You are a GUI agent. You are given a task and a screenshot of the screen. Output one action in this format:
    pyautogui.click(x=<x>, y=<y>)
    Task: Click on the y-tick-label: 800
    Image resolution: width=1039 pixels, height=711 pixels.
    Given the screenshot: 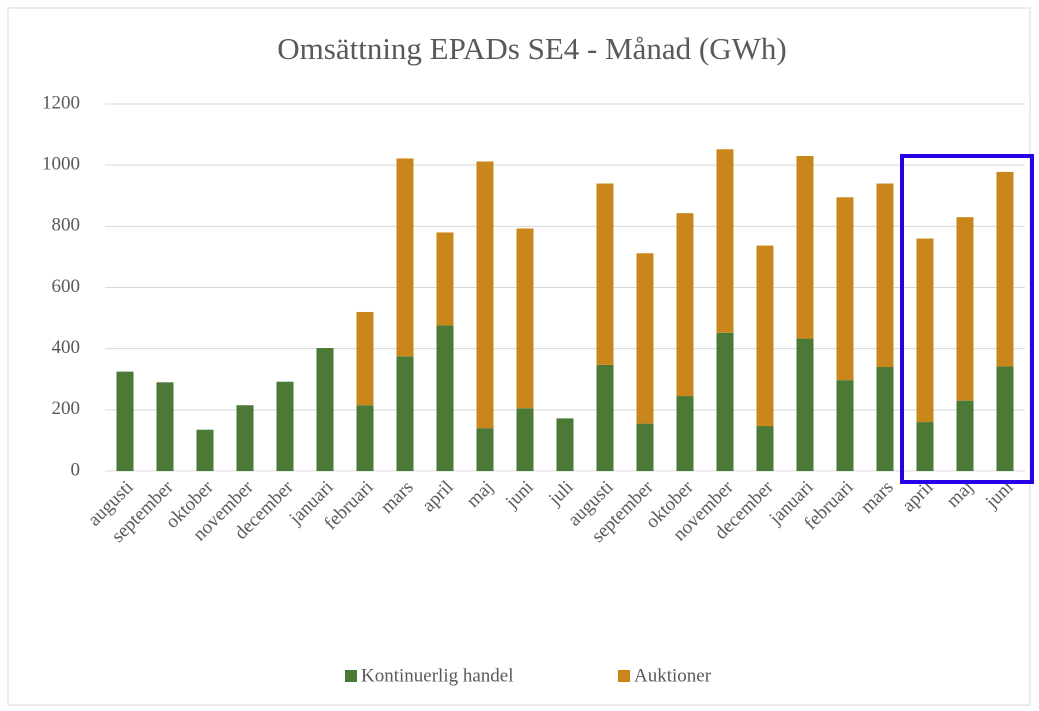 What is the action you would take?
    pyautogui.click(x=66, y=225)
    